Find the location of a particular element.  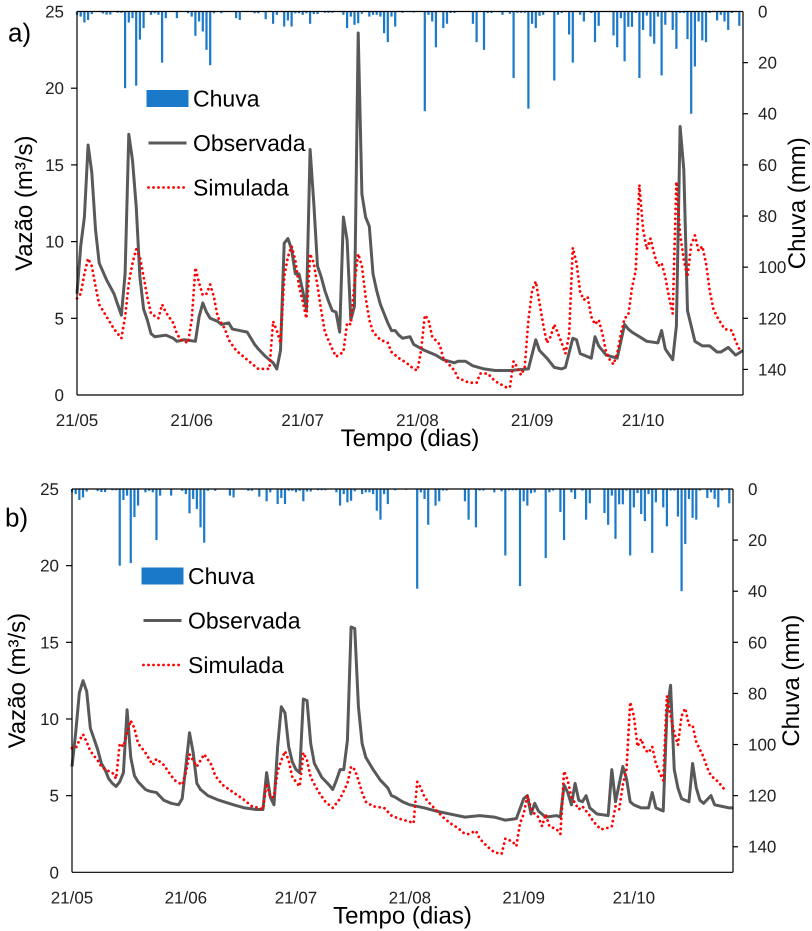

y2-axis-title: Chuva (mm) is located at coordinates (791, 680).